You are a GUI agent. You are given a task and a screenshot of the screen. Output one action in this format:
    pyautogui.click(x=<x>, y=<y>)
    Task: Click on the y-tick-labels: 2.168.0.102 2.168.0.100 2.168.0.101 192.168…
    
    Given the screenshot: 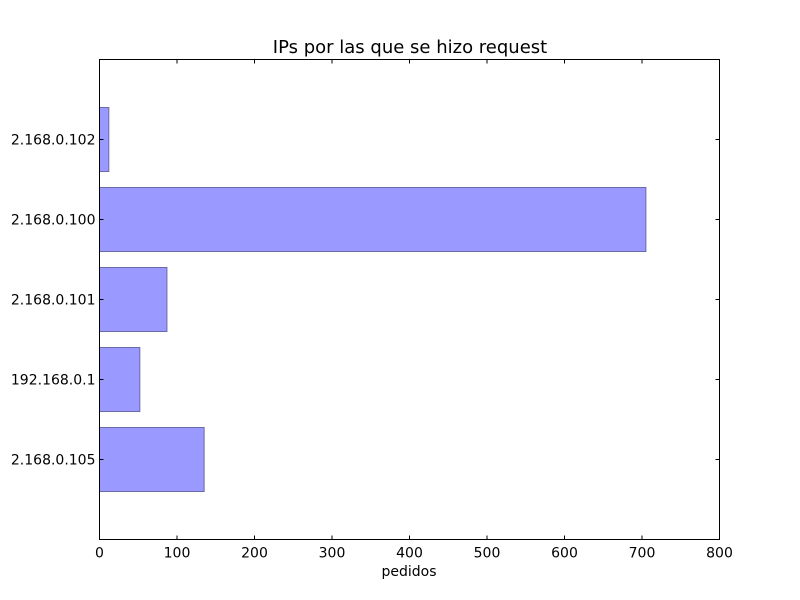 What is the action you would take?
    pyautogui.click(x=53, y=301)
    